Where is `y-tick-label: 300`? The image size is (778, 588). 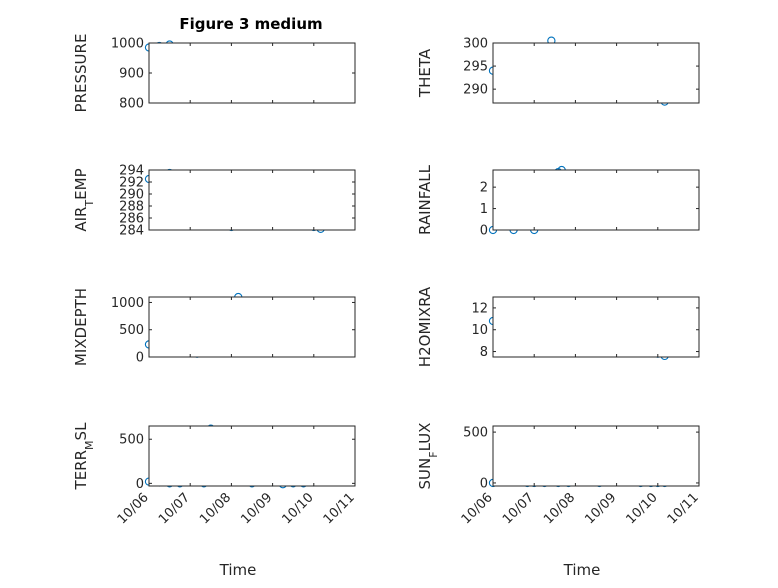
y-tick-label: 300 is located at coordinates (475, 44).